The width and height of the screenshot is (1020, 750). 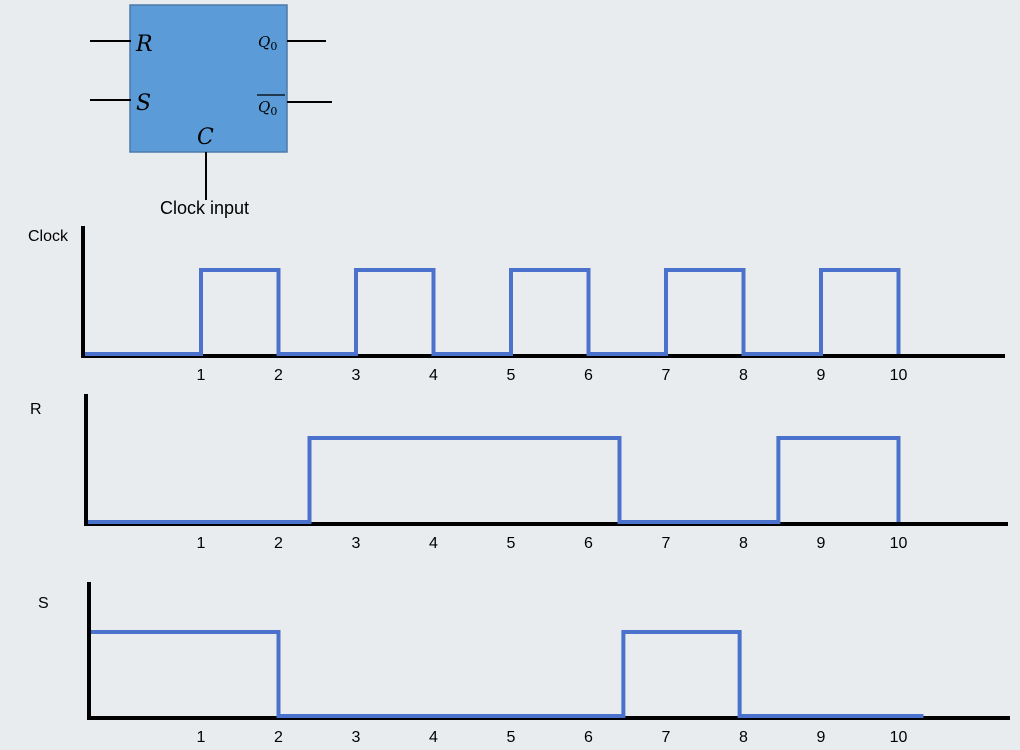 I want to click on waveform-clock, so click(x=493, y=312).